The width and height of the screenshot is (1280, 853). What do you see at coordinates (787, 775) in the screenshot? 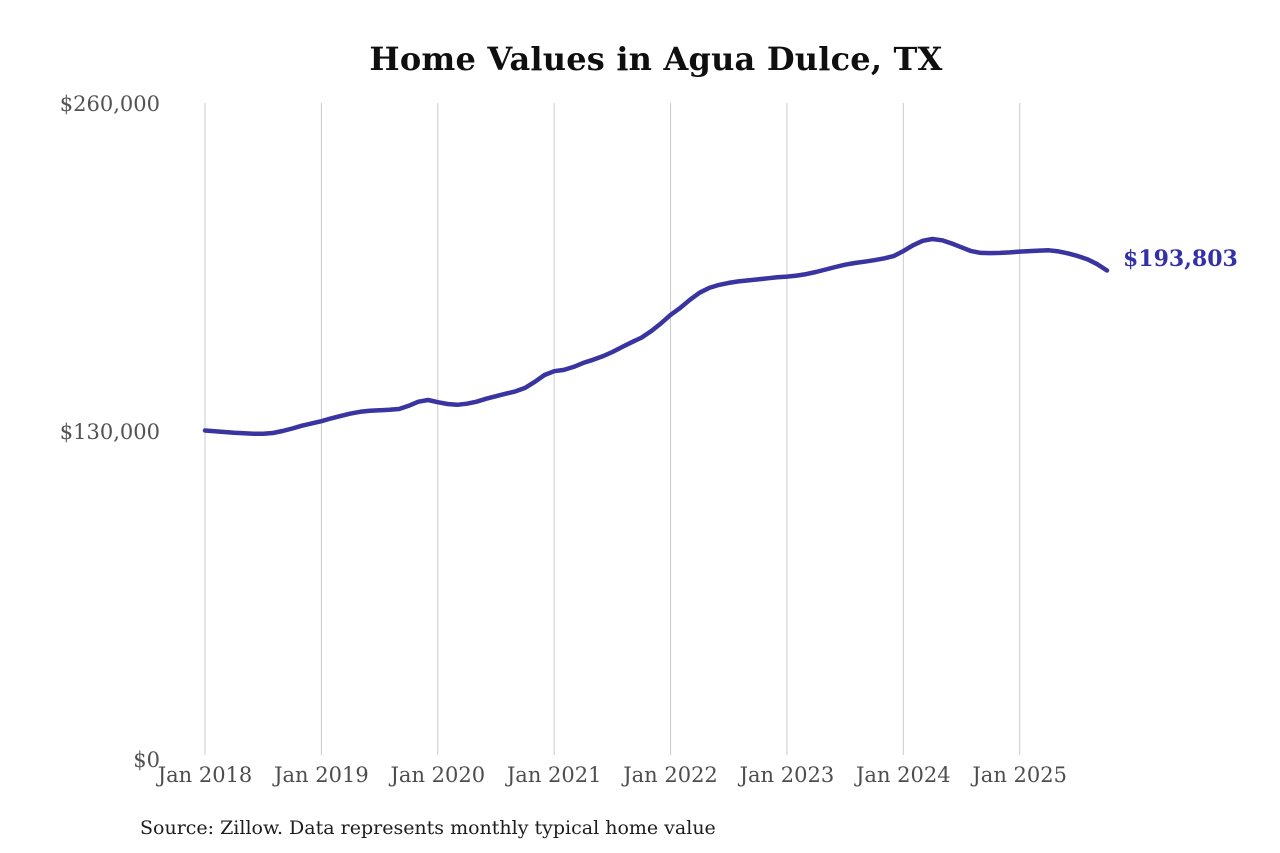
I see `x-axis-tick-jan-2023: Jan 2023` at bounding box center [787, 775].